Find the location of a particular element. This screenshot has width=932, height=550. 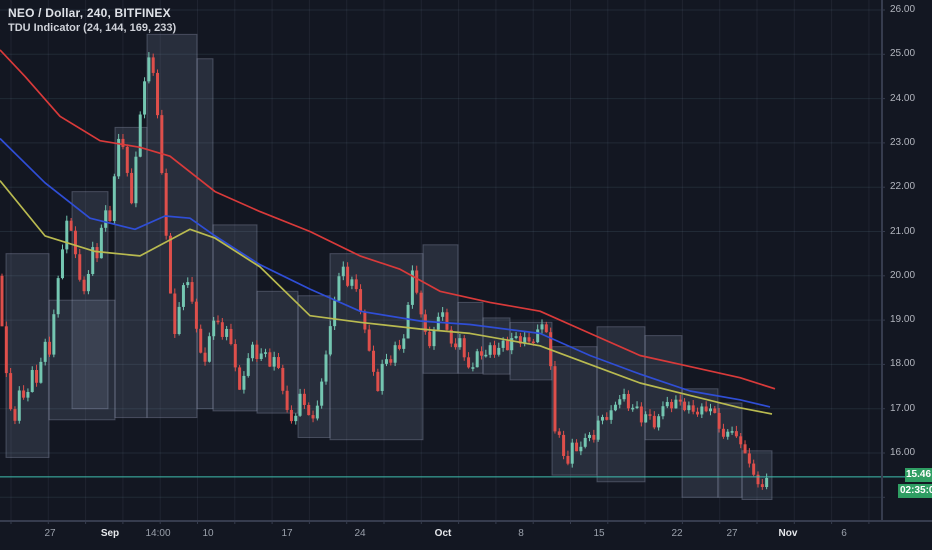

last-price-badge: 15.46 is located at coordinates (918, 475).